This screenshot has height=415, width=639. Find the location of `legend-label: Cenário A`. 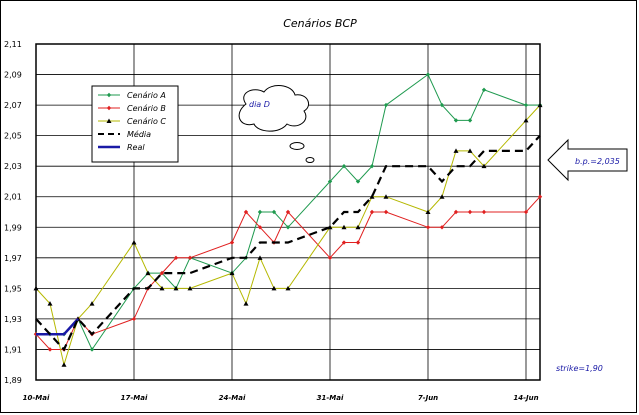

legend-label: Cenário A is located at coordinates (146, 95).